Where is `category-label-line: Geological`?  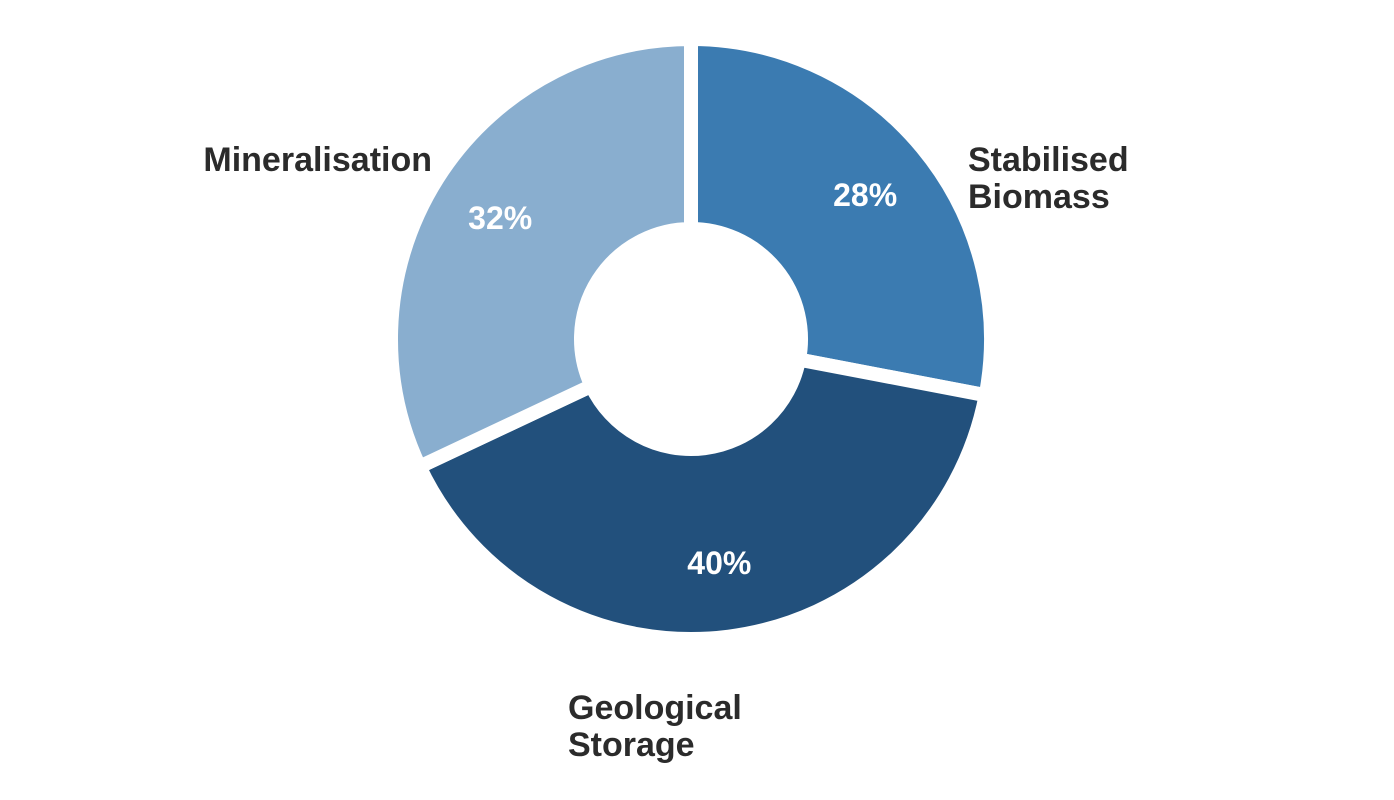
category-label-line: Geological is located at coordinates (655, 708).